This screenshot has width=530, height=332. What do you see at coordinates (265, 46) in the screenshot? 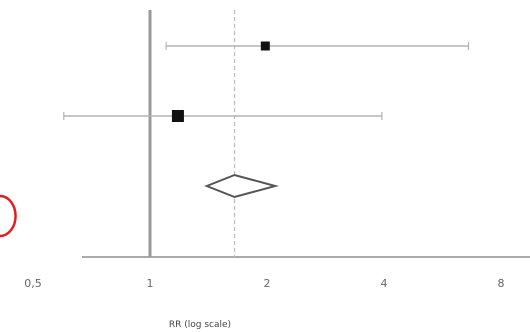
I see `study-1-marker` at bounding box center [265, 46].